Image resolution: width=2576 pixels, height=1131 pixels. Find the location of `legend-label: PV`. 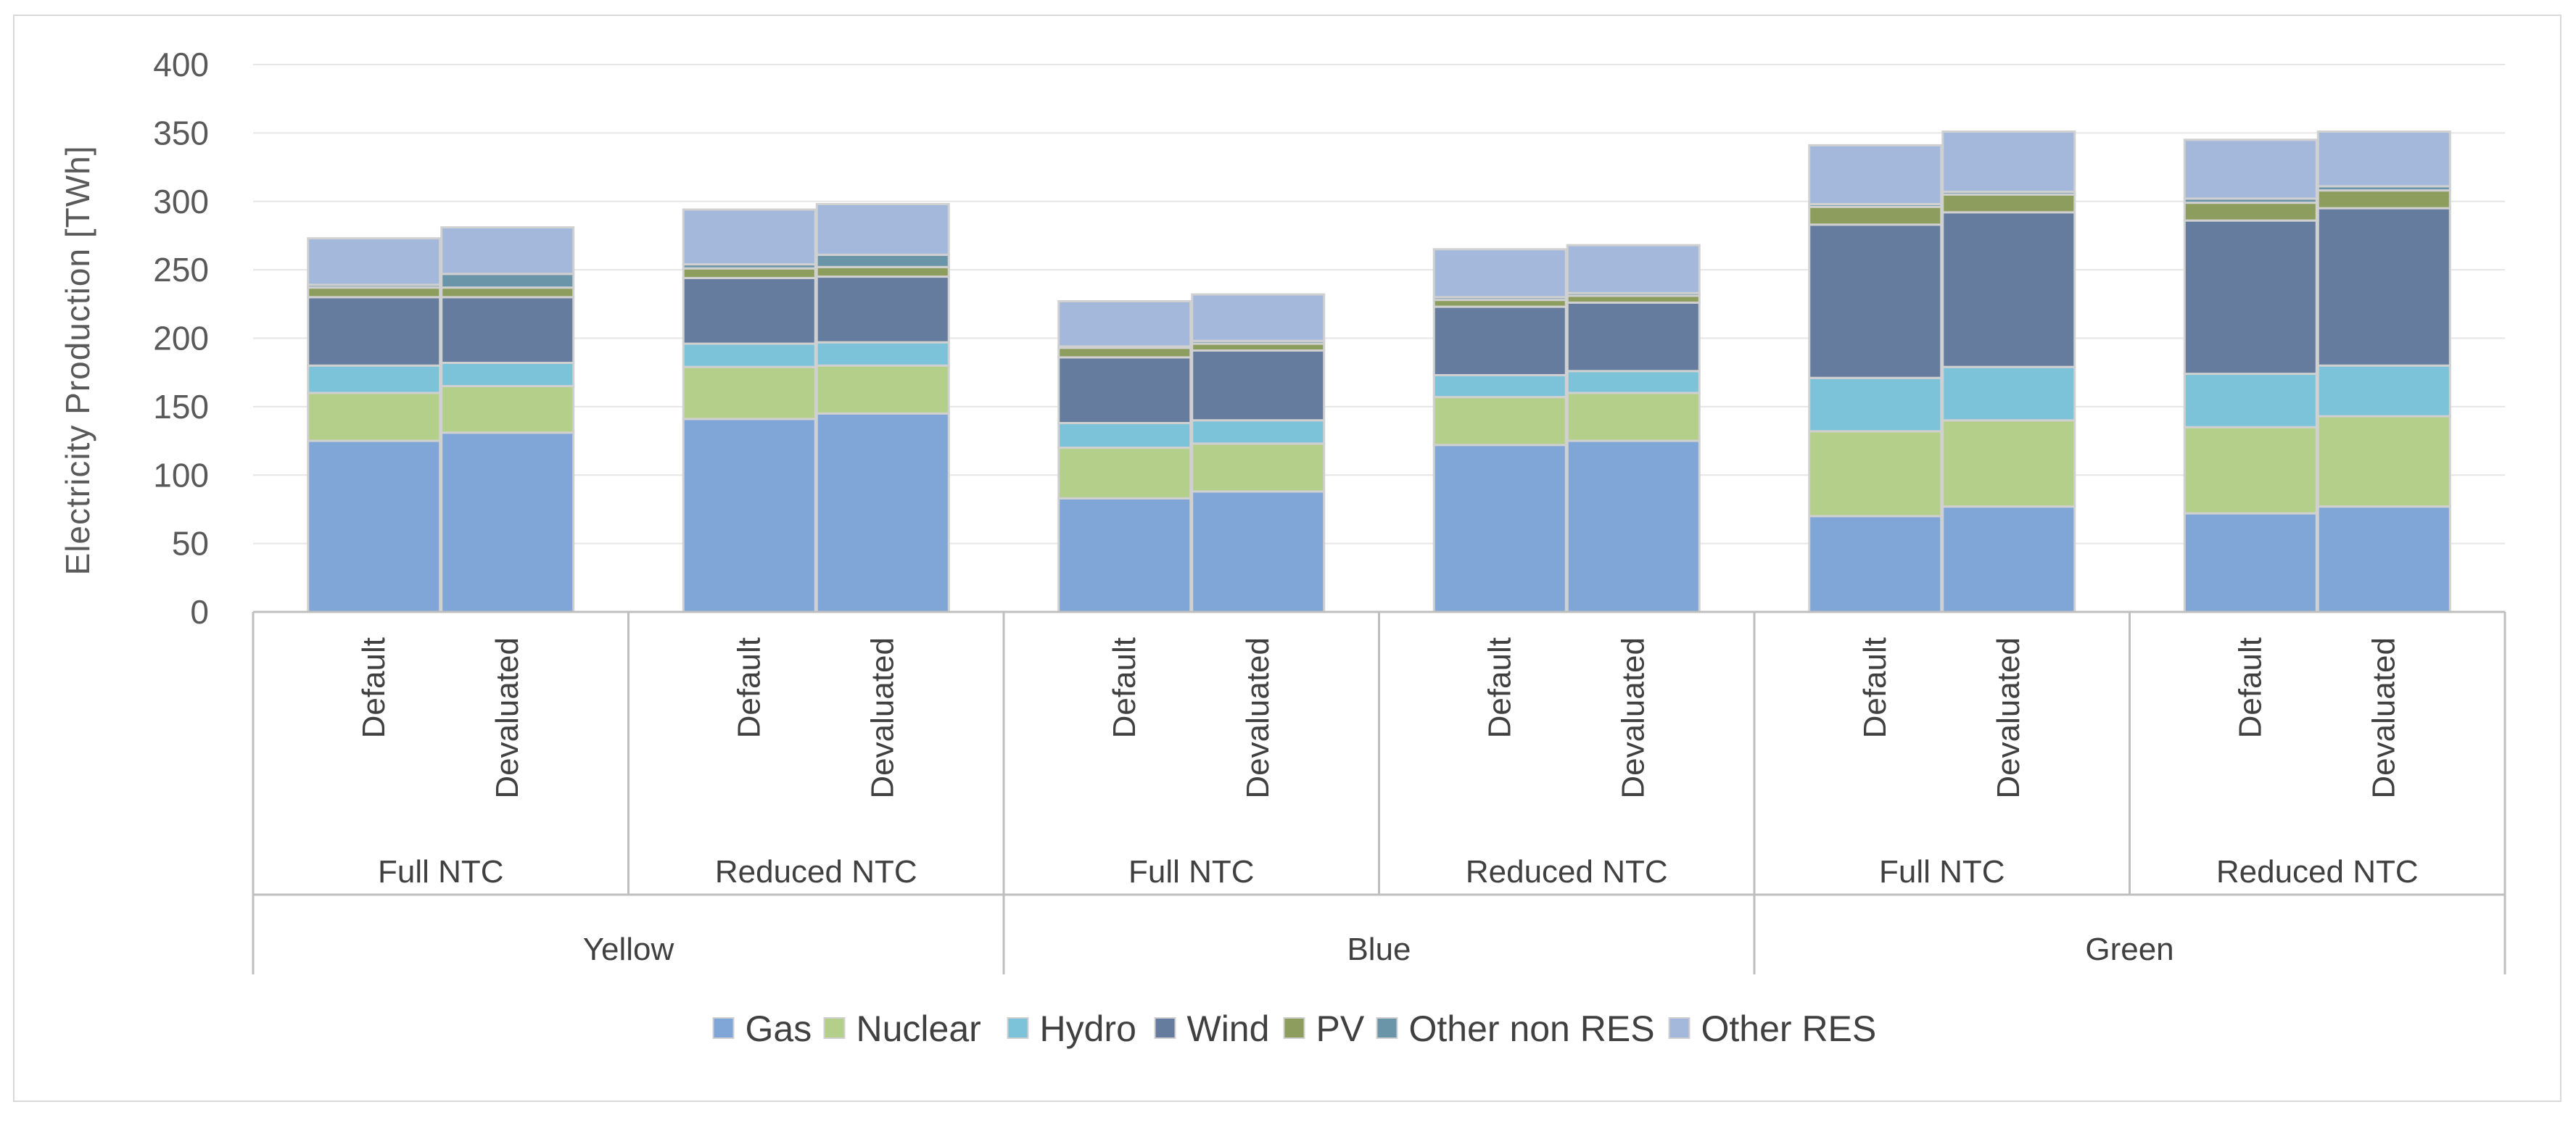

legend-label: PV is located at coordinates (1340, 1028).